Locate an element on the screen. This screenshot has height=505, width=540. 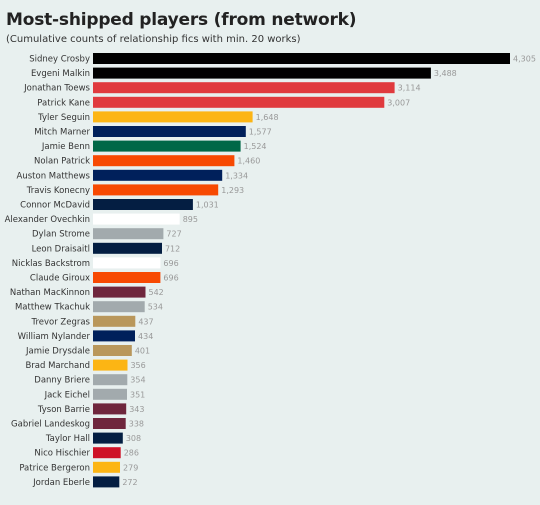
bar-nicklas-backstrom is located at coordinates (127, 263).